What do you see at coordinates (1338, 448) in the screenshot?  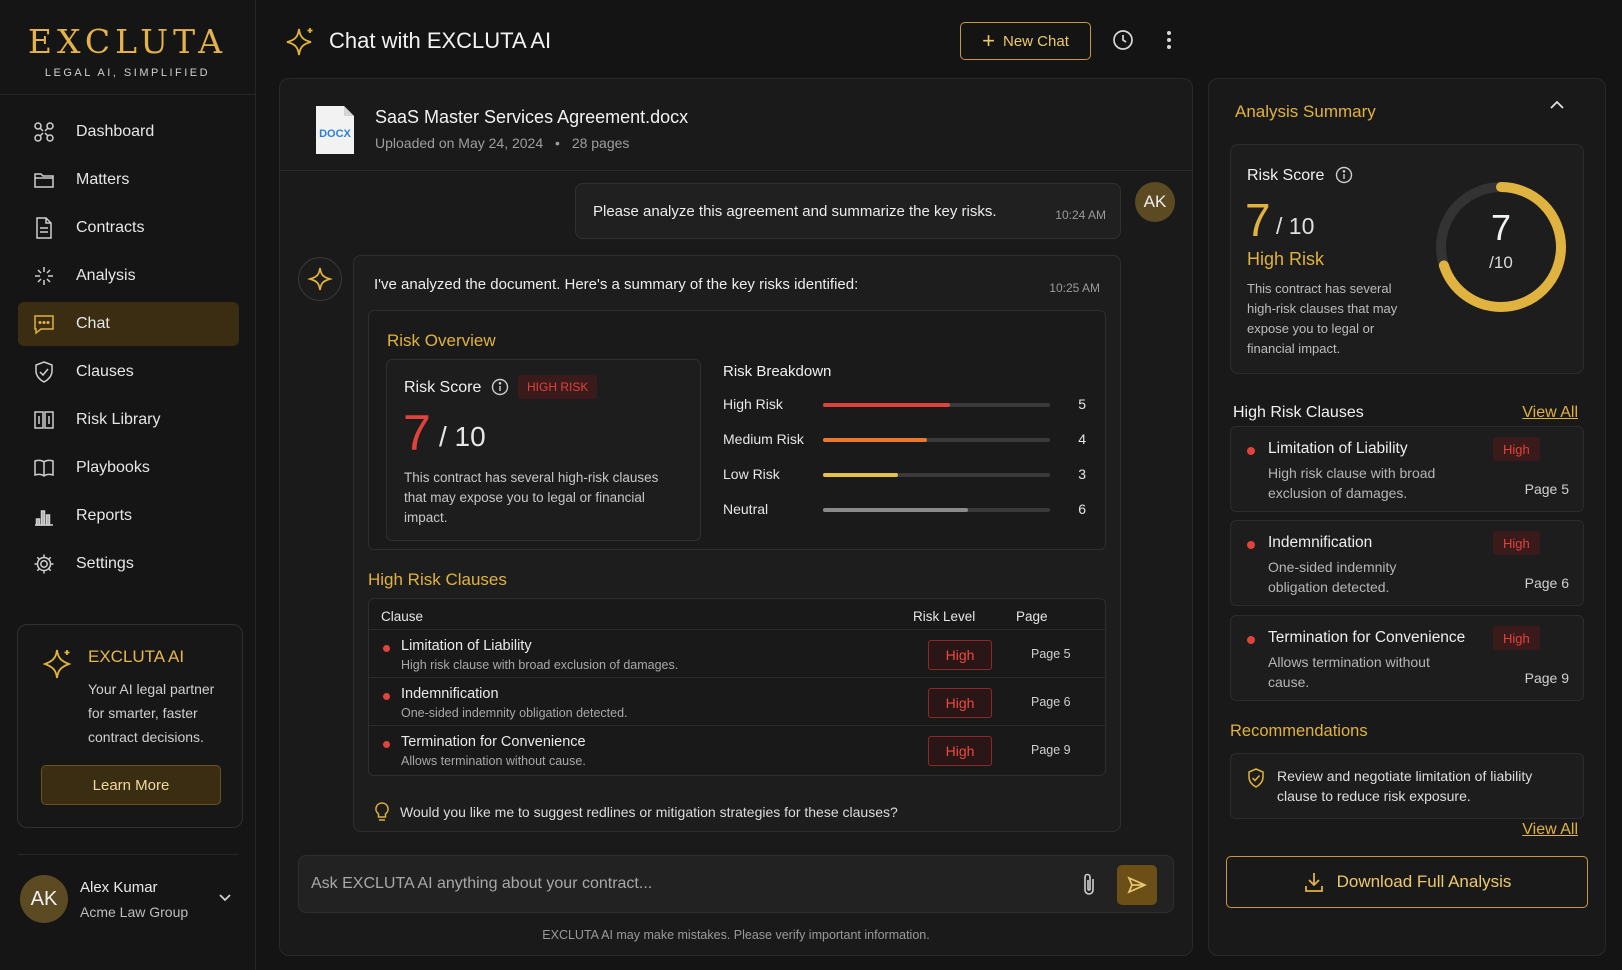 I see `clause-name: Limitation of Liability` at bounding box center [1338, 448].